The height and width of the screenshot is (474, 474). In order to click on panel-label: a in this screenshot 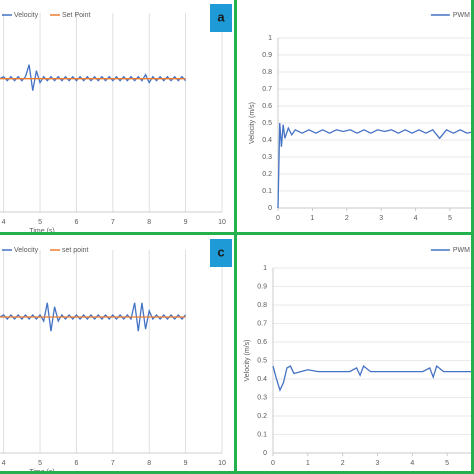, I will do `click(221, 16)`.